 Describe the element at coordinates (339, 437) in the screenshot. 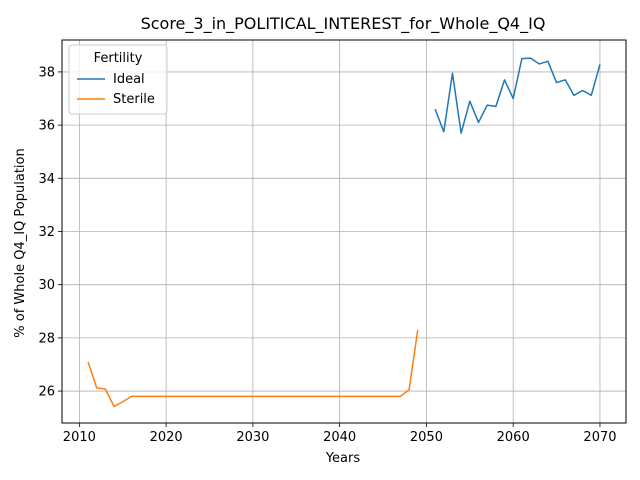

I see `x-tick-label: 2040` at that location.